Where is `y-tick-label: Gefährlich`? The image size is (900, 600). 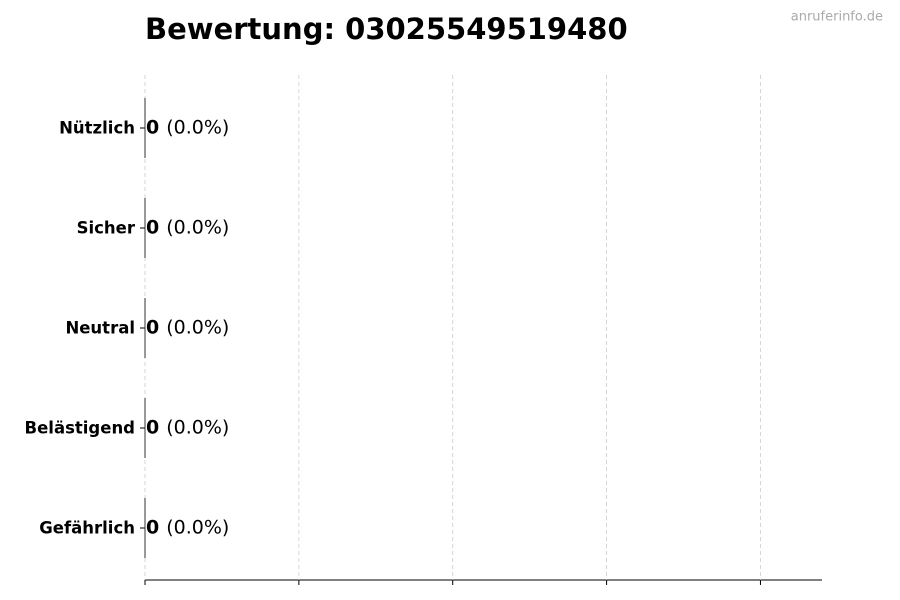
y-tick-label: Gefährlich is located at coordinates (87, 528).